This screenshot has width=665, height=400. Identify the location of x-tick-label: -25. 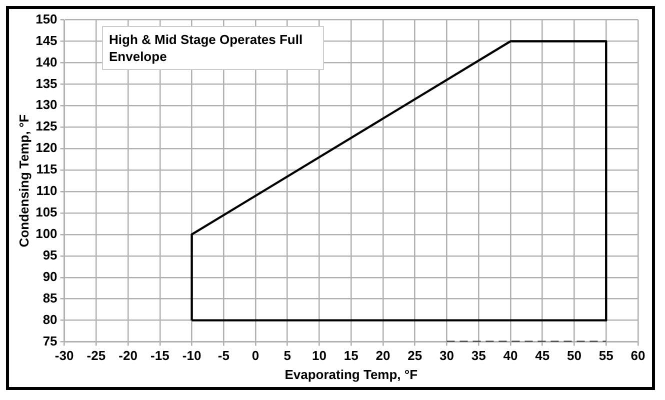
(96, 356).